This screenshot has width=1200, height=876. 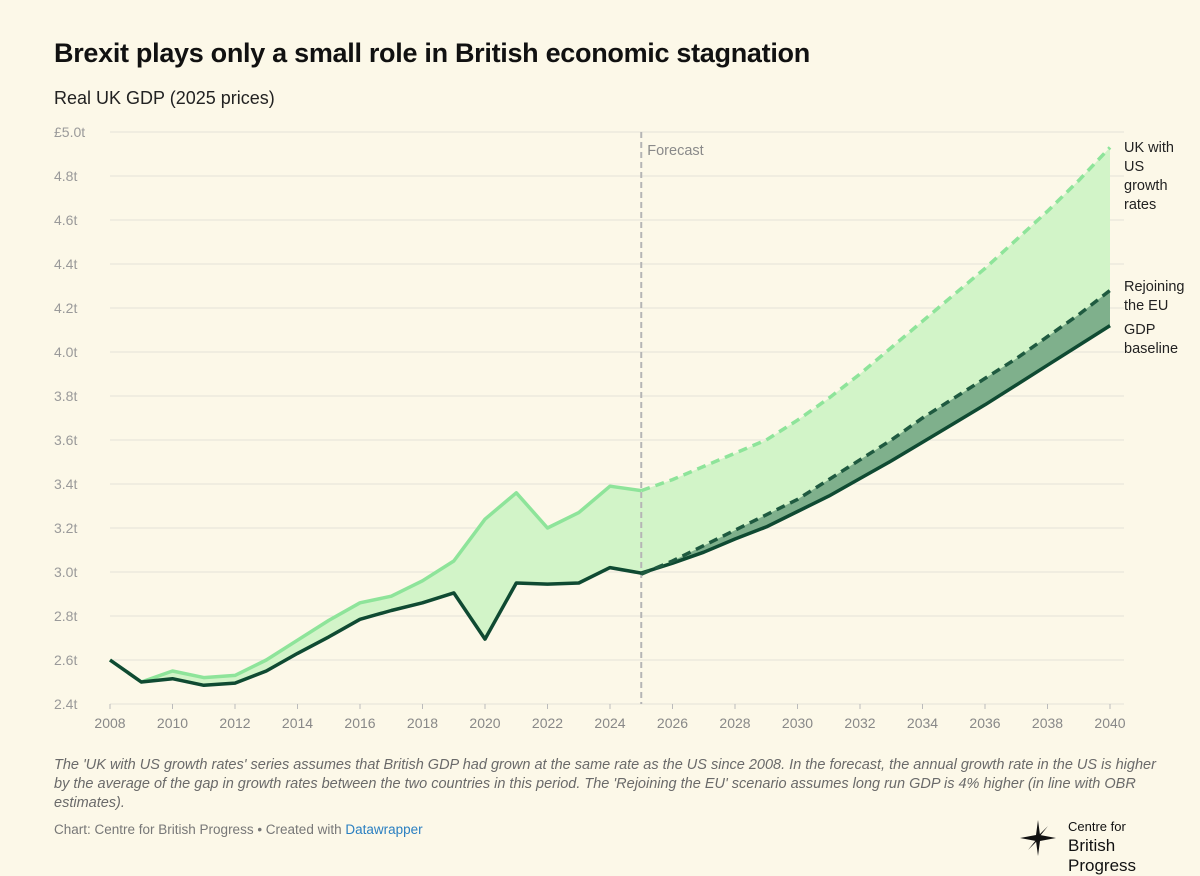 I want to click on y-tick-label: 3.2t, so click(x=65, y=528).